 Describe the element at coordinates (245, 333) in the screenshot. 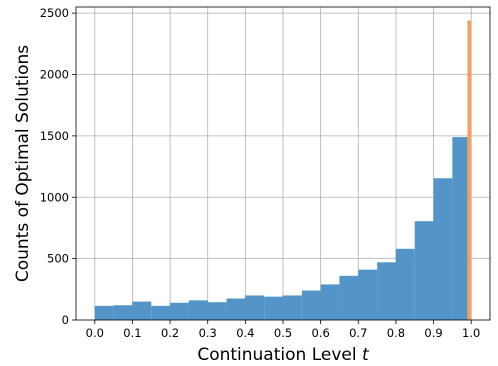

I see `x-tick-label: 0.4` at that location.